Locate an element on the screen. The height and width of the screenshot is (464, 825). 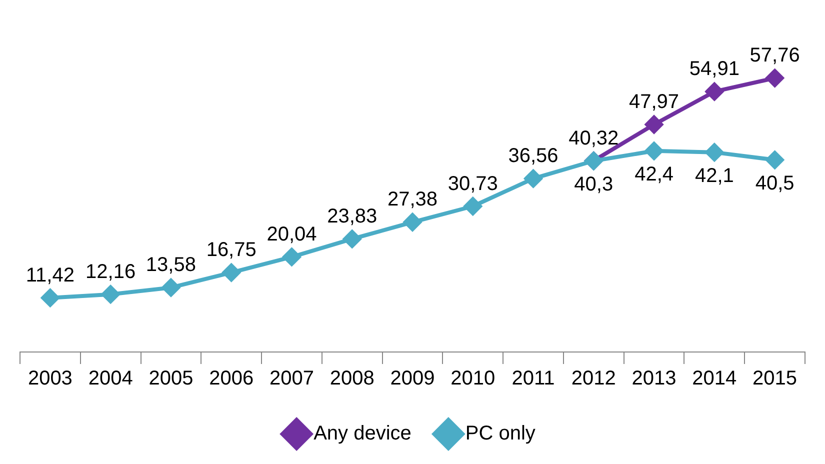
x-tick-label: 2010 is located at coordinates (473, 379).